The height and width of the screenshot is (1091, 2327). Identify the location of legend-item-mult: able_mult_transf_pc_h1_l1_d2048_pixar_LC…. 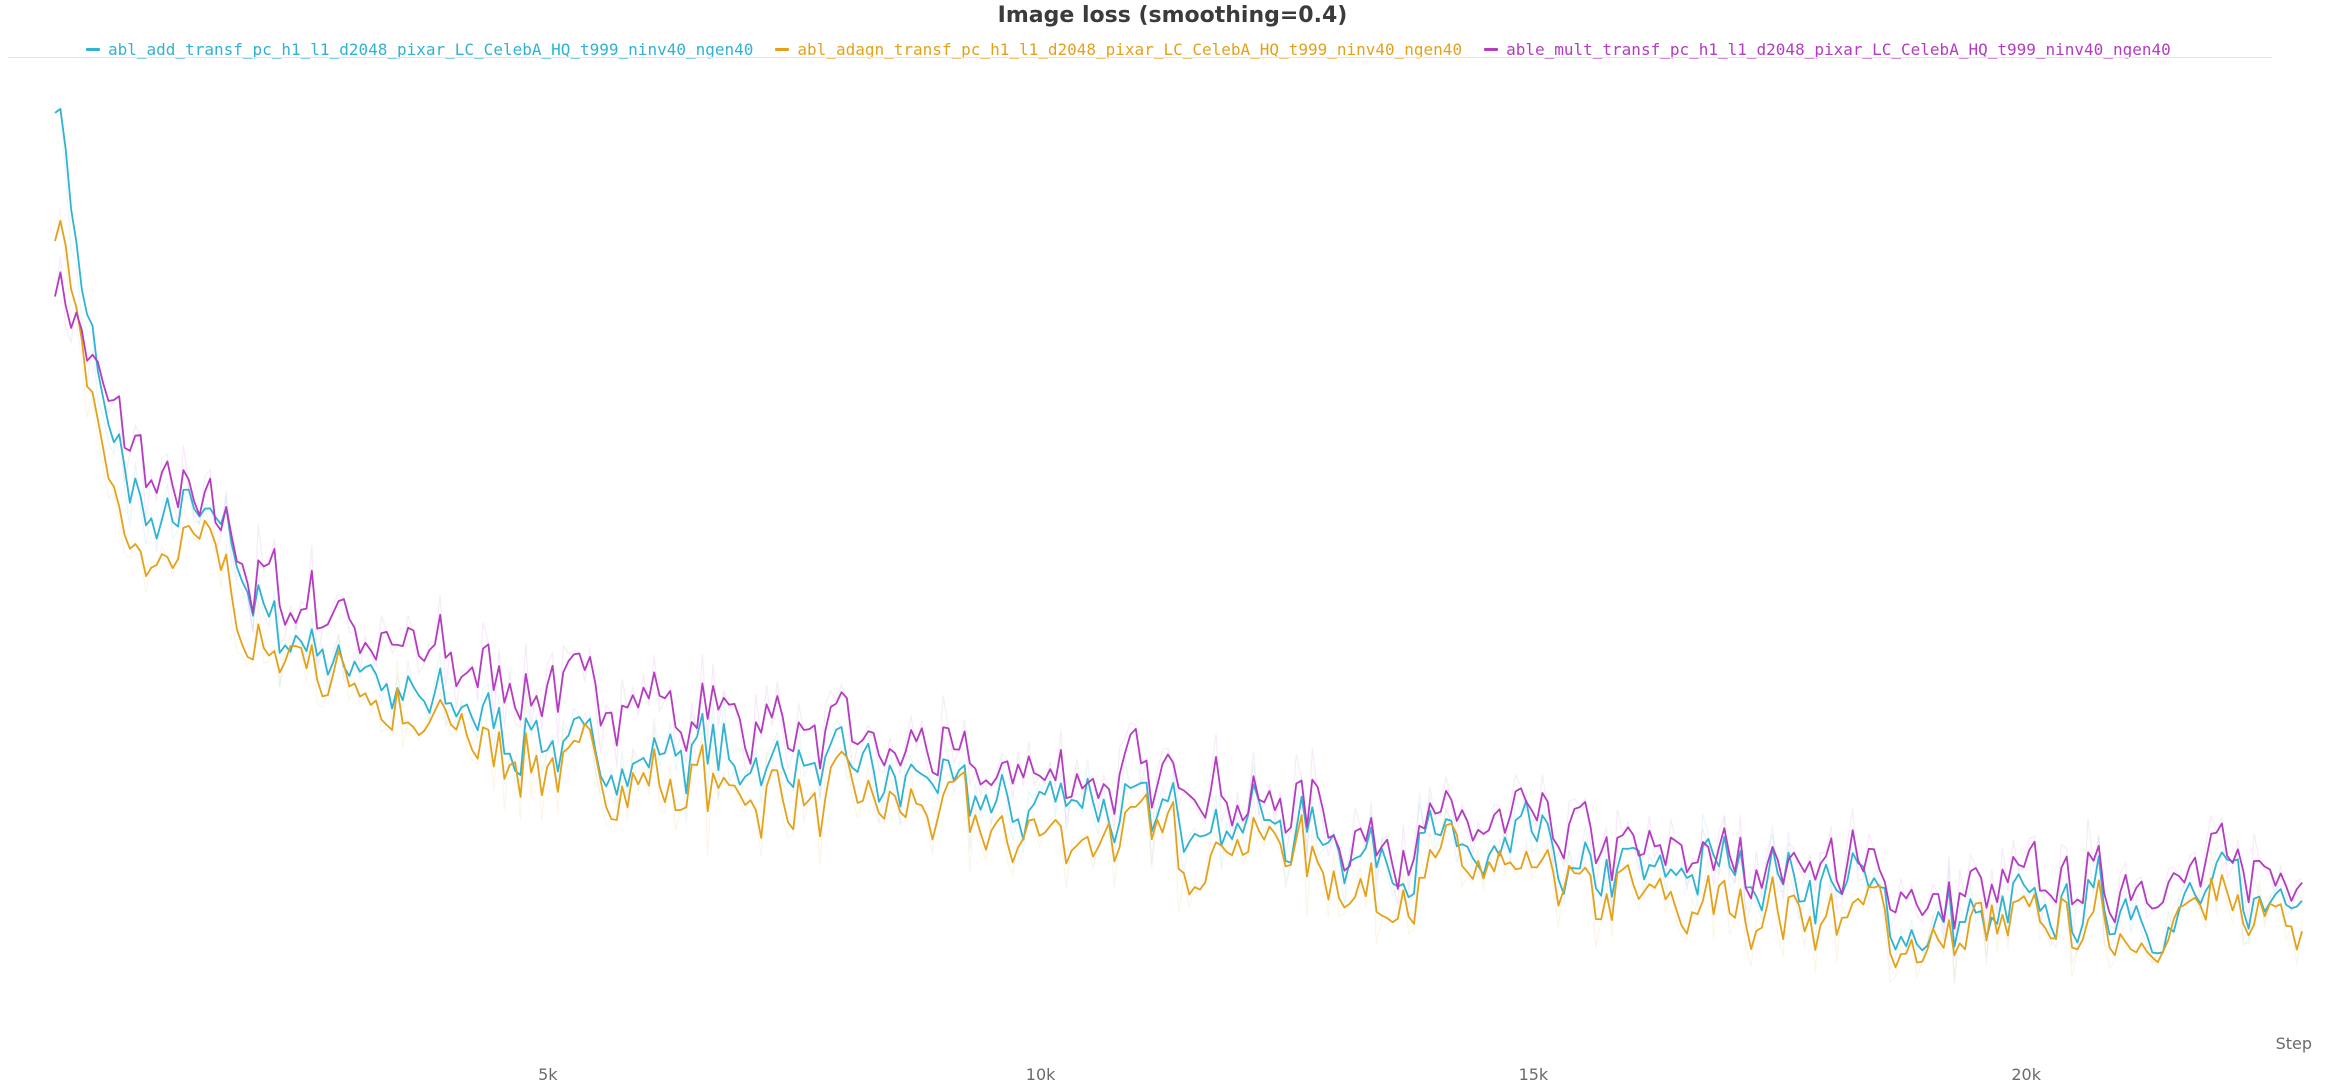
(1827, 49).